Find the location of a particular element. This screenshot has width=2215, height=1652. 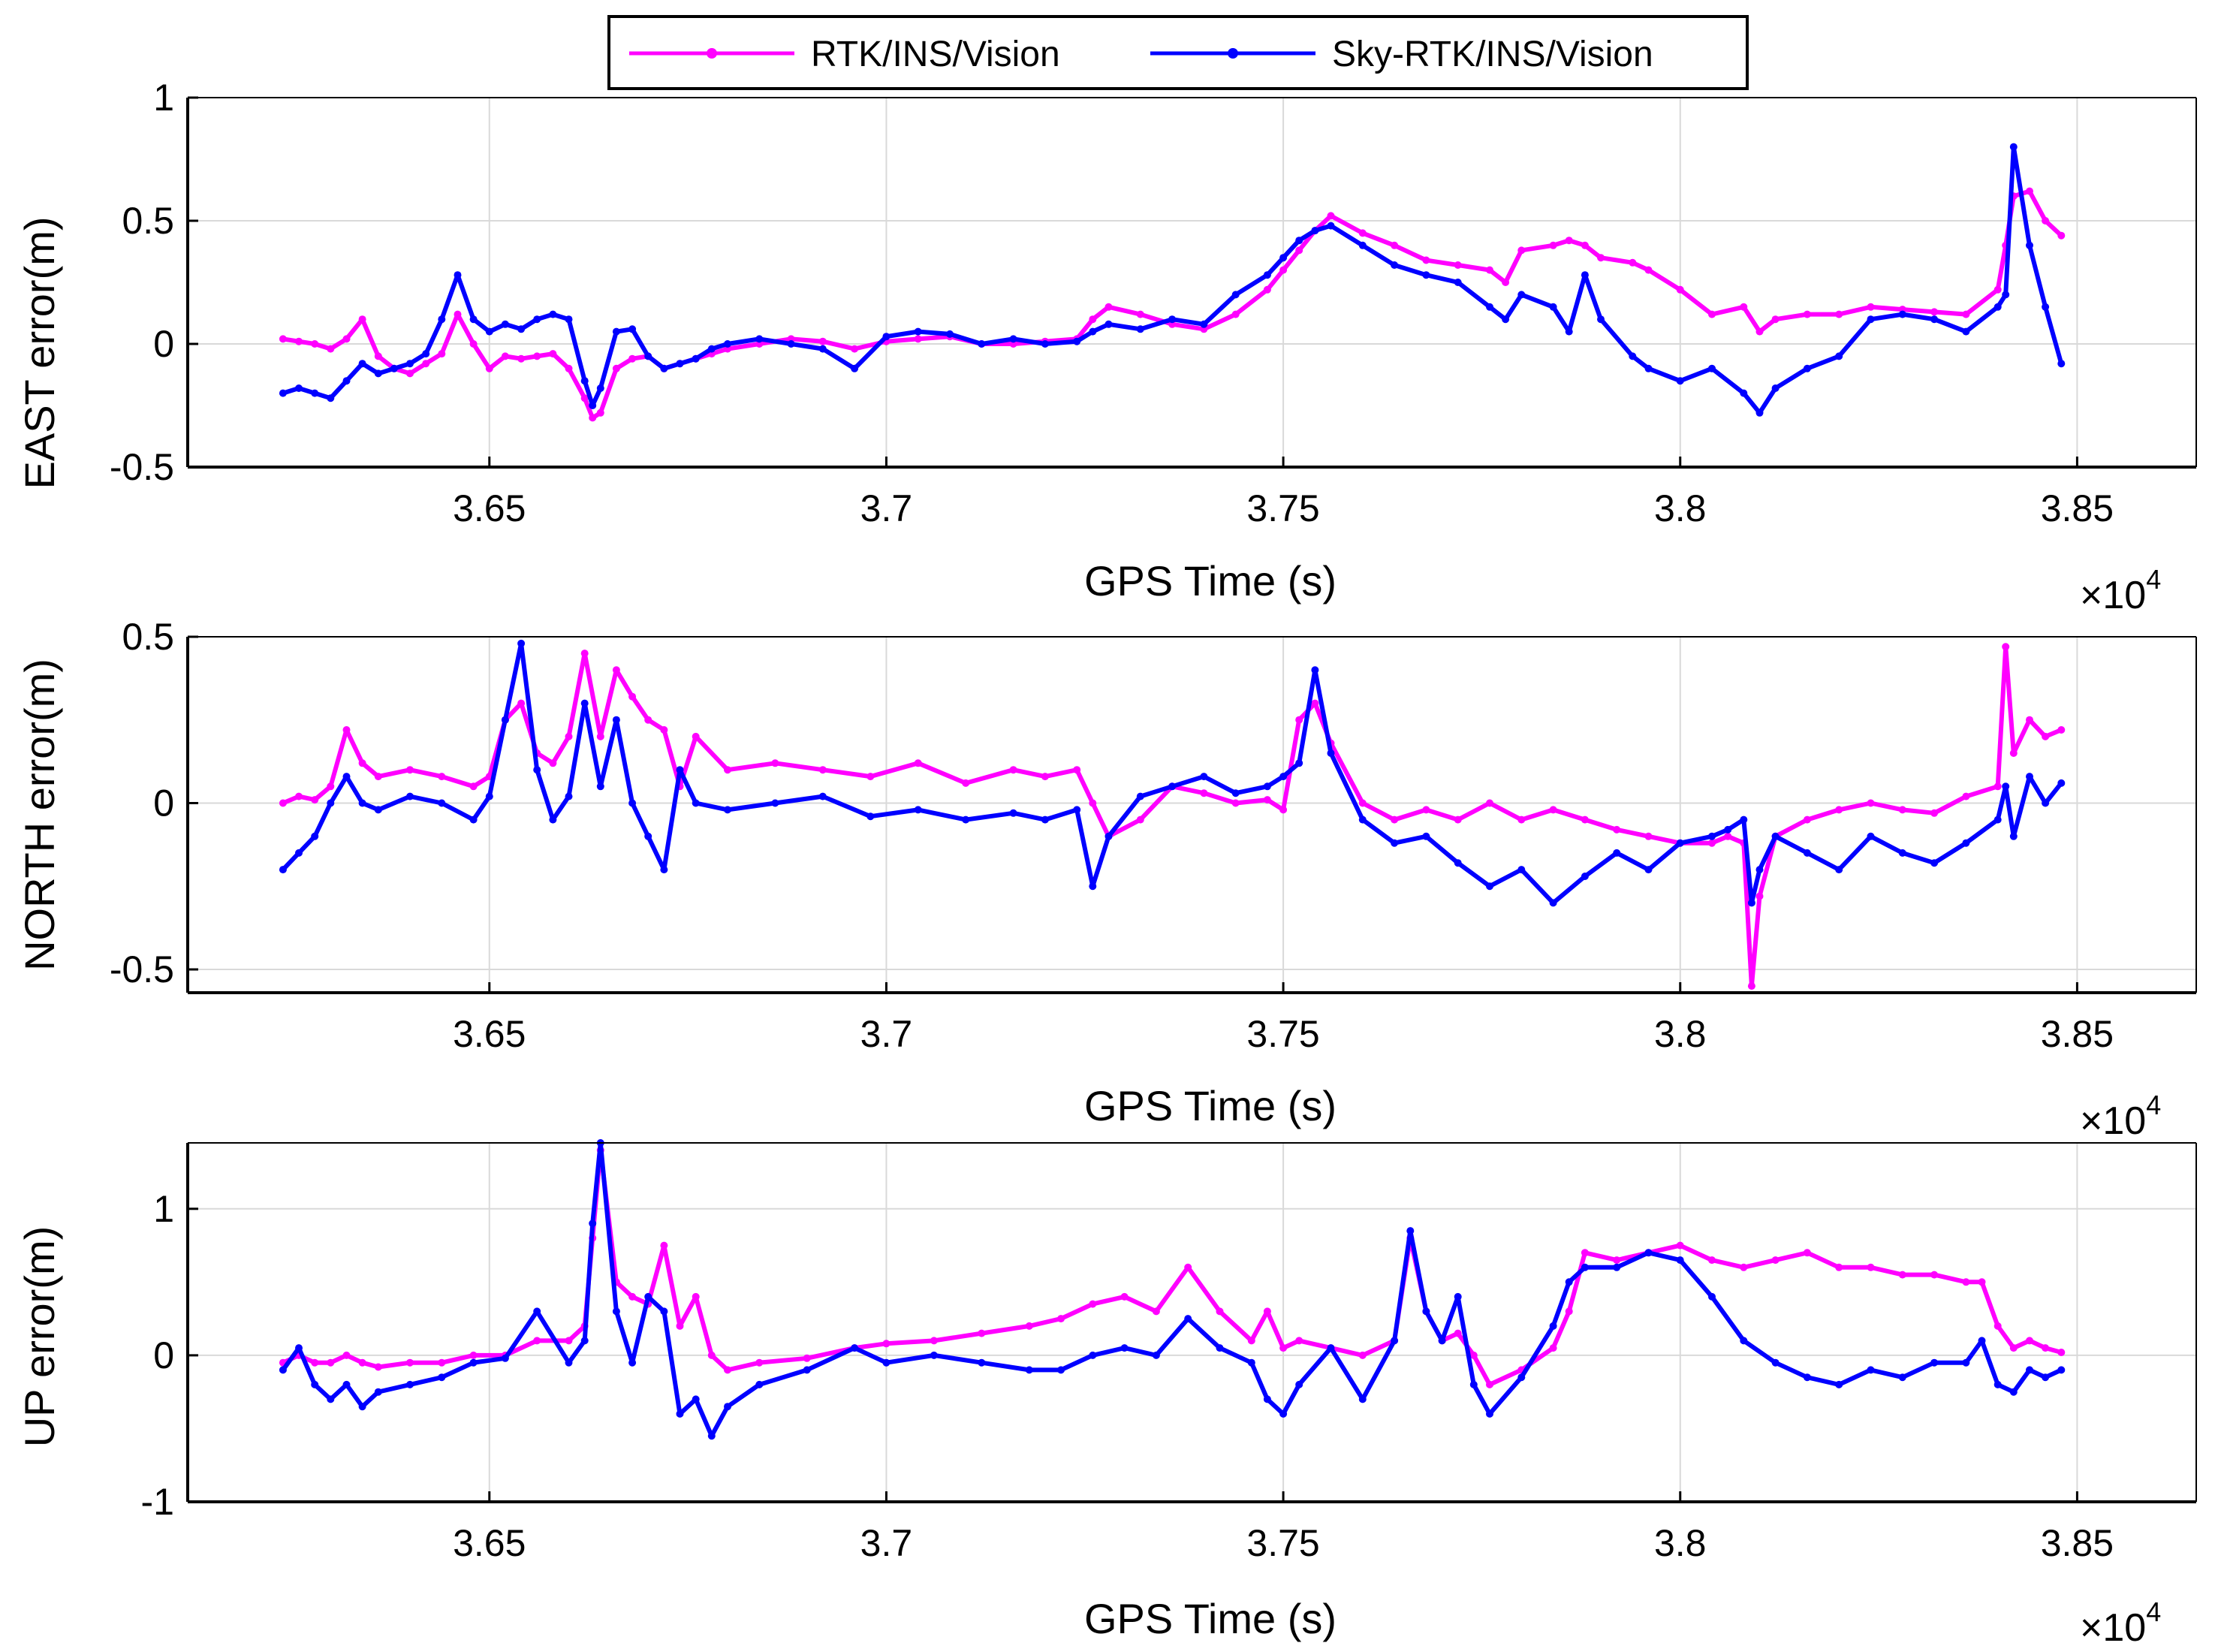

north-y-tick-label: 0.5 is located at coordinates (148, 637).